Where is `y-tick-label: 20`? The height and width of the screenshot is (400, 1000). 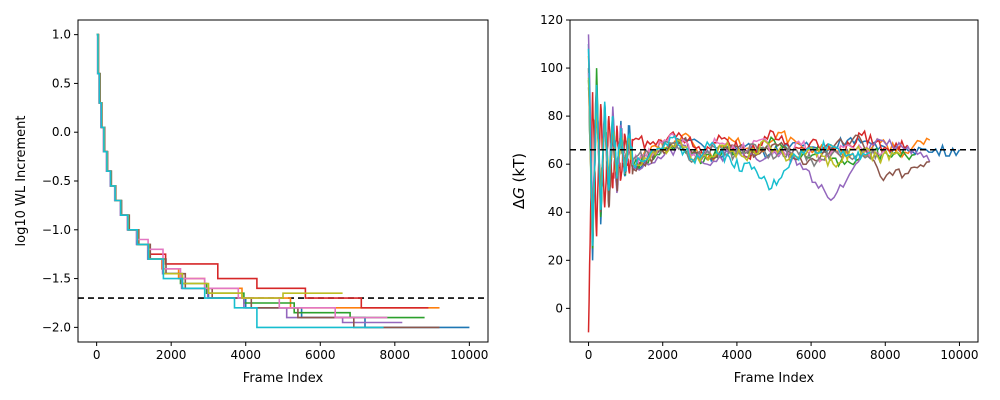
y-tick-label: 20 is located at coordinates (555, 260).